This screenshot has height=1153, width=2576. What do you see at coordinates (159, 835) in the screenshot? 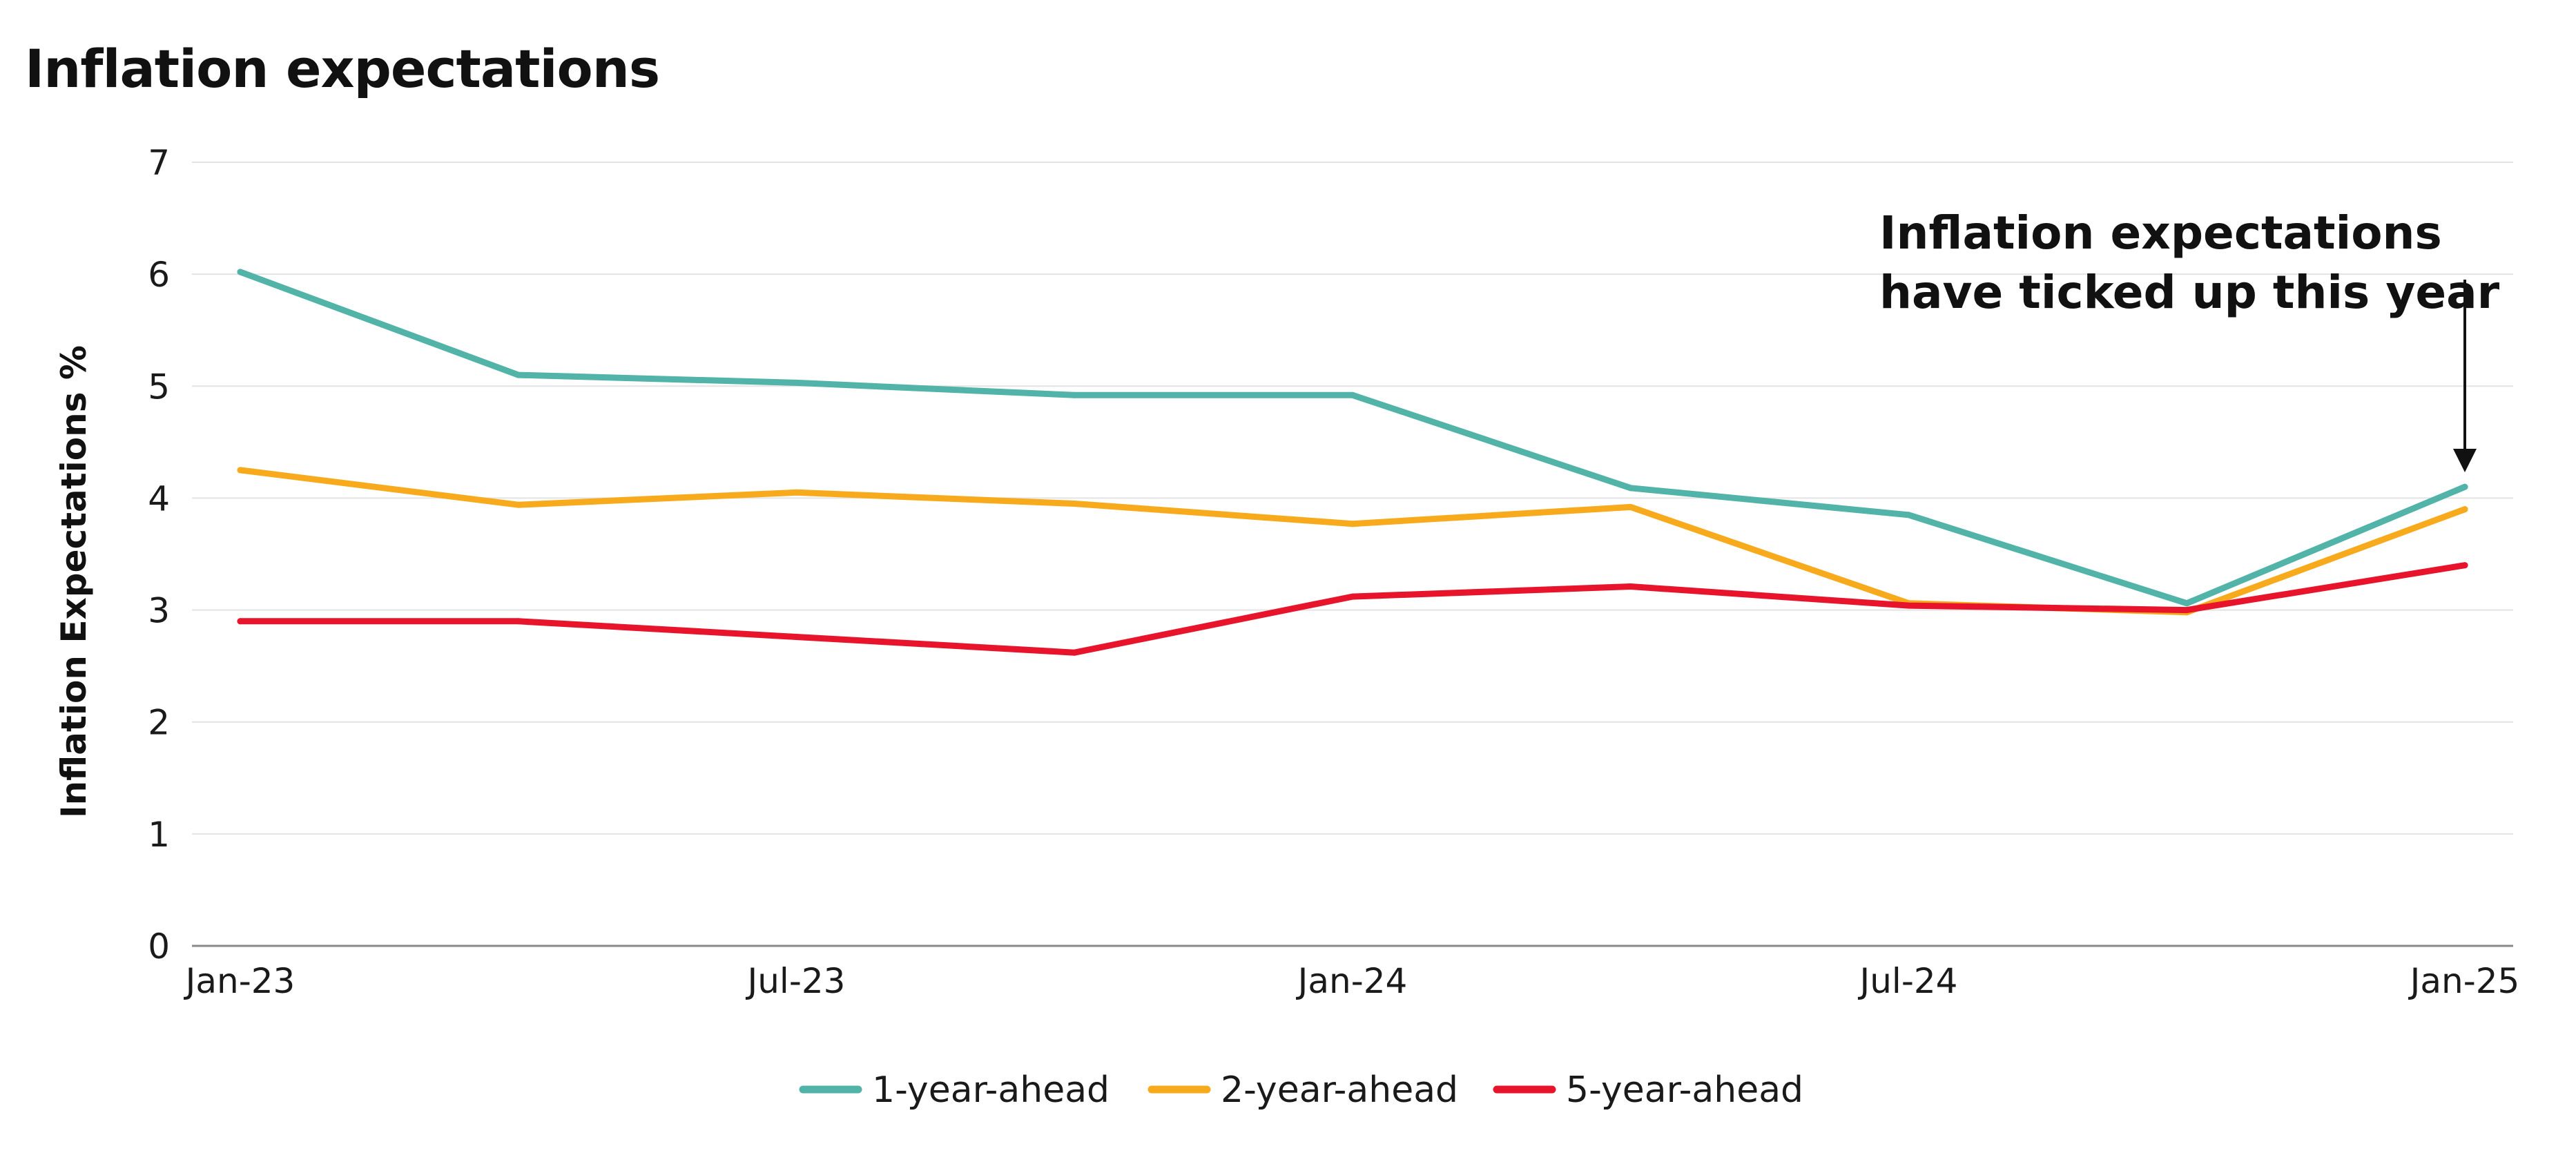
I see `y-tick-label: 1` at bounding box center [159, 835].